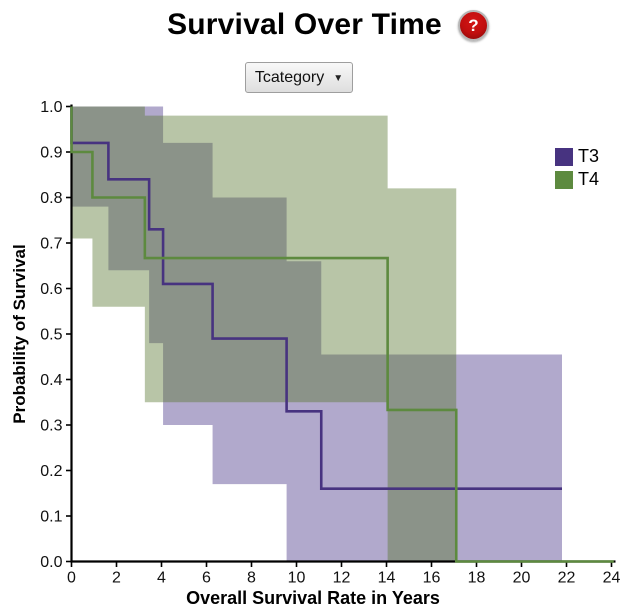  Describe the element at coordinates (116, 578) in the screenshot. I see `x-tick-label: 2` at that location.